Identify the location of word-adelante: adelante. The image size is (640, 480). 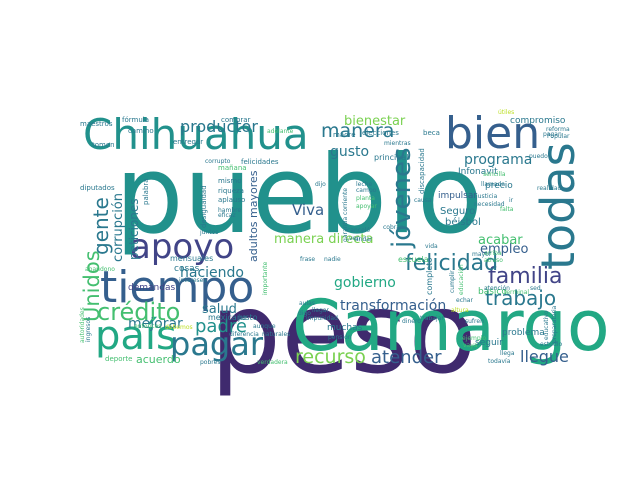
(280, 131).